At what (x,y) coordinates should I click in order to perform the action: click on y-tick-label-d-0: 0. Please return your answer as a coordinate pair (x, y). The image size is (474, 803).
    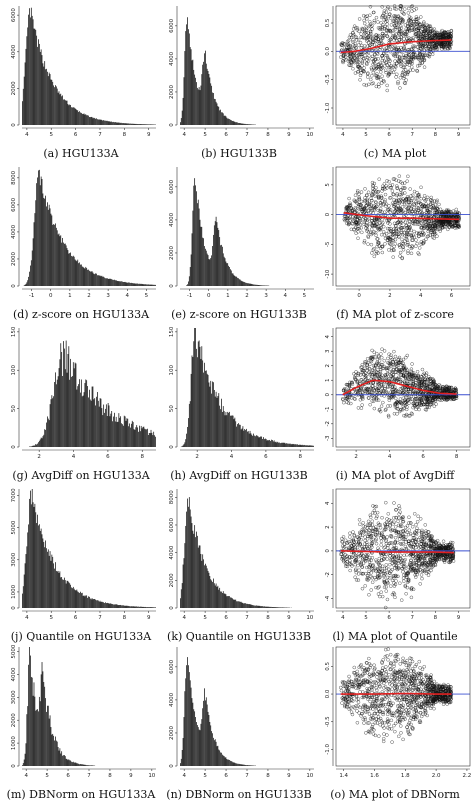
    Looking at the image, I should click on (14, 286).